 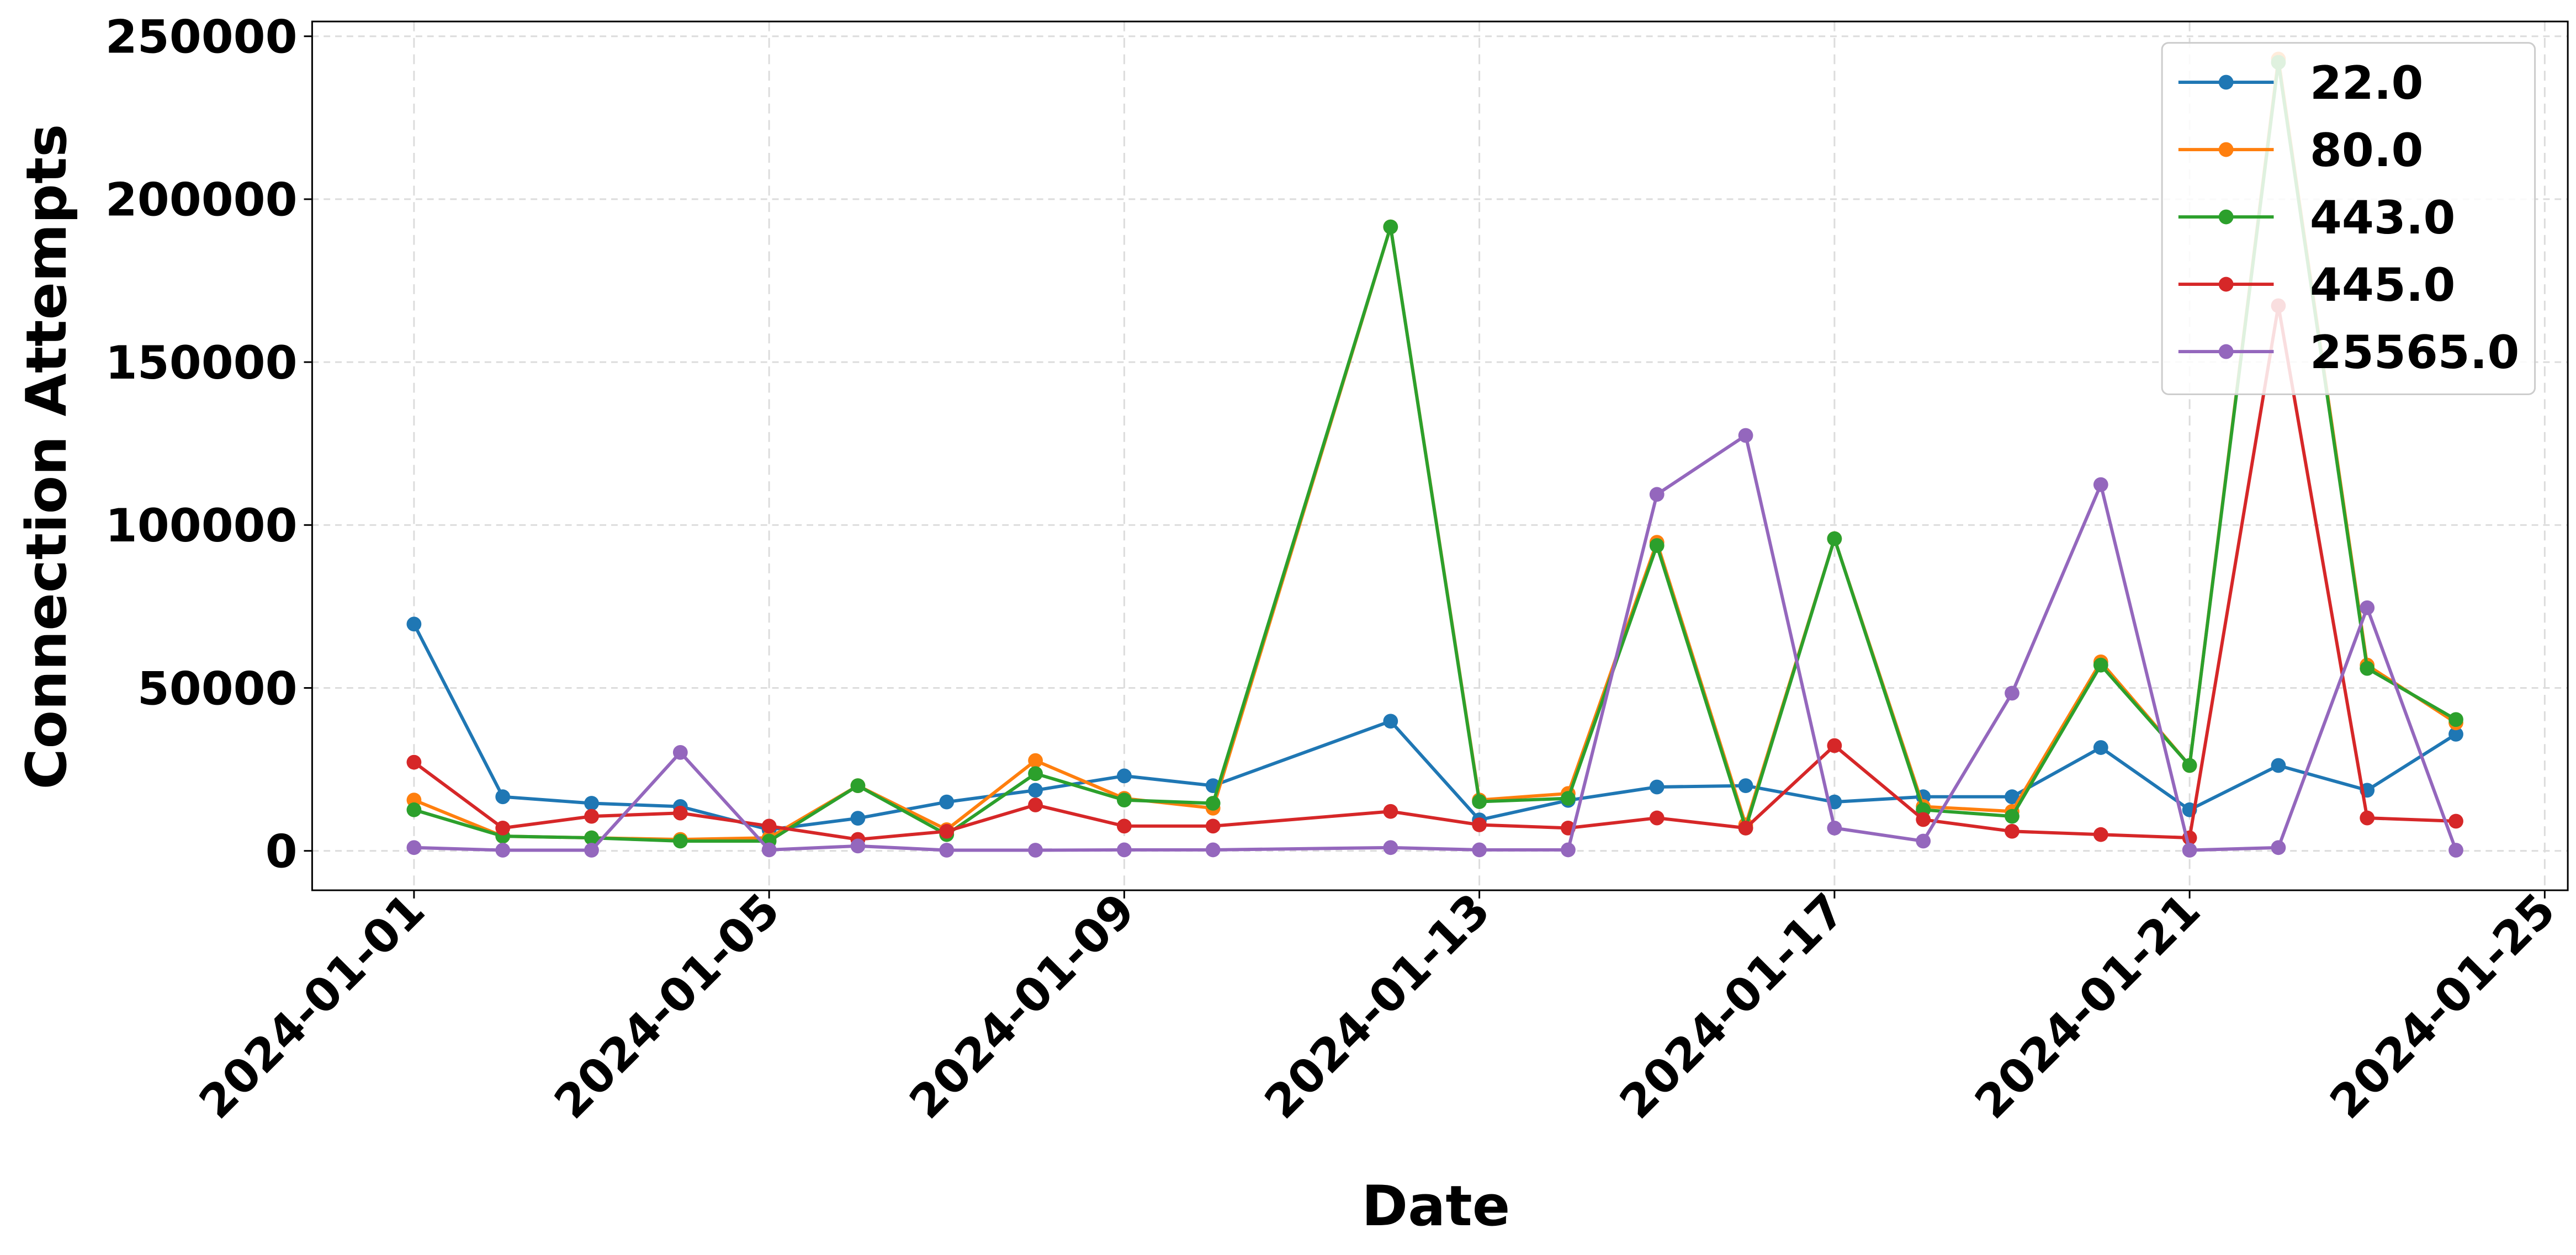 I want to click on x-tick-label: 2024-01-25, so click(x=2443, y=1006).